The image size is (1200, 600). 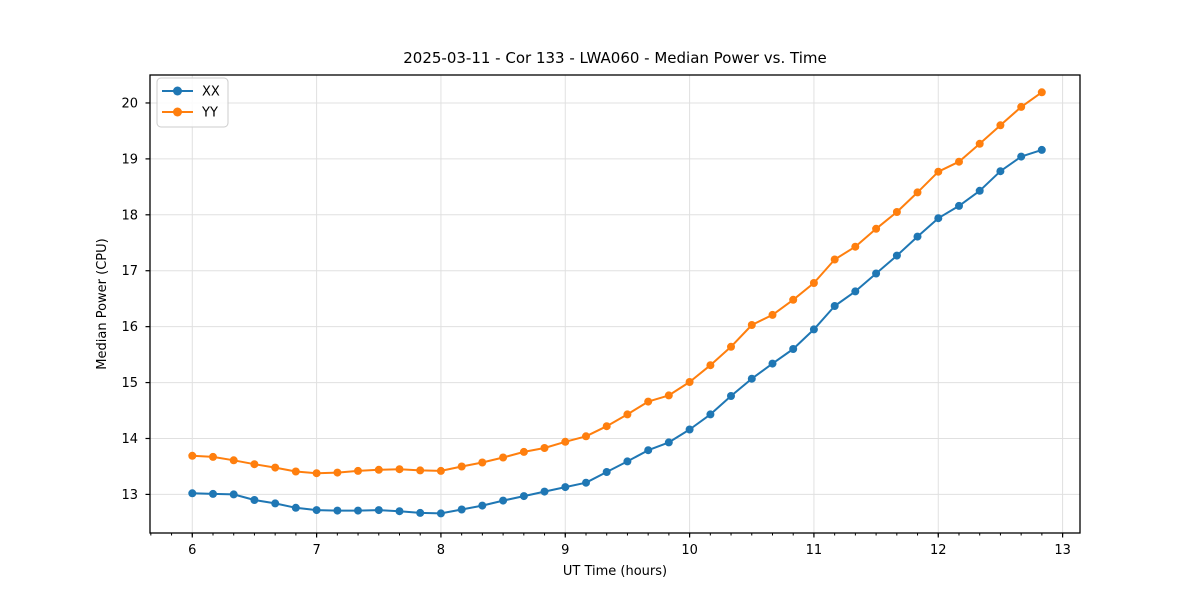 I want to click on legend-marker-XX, so click(x=177, y=91).